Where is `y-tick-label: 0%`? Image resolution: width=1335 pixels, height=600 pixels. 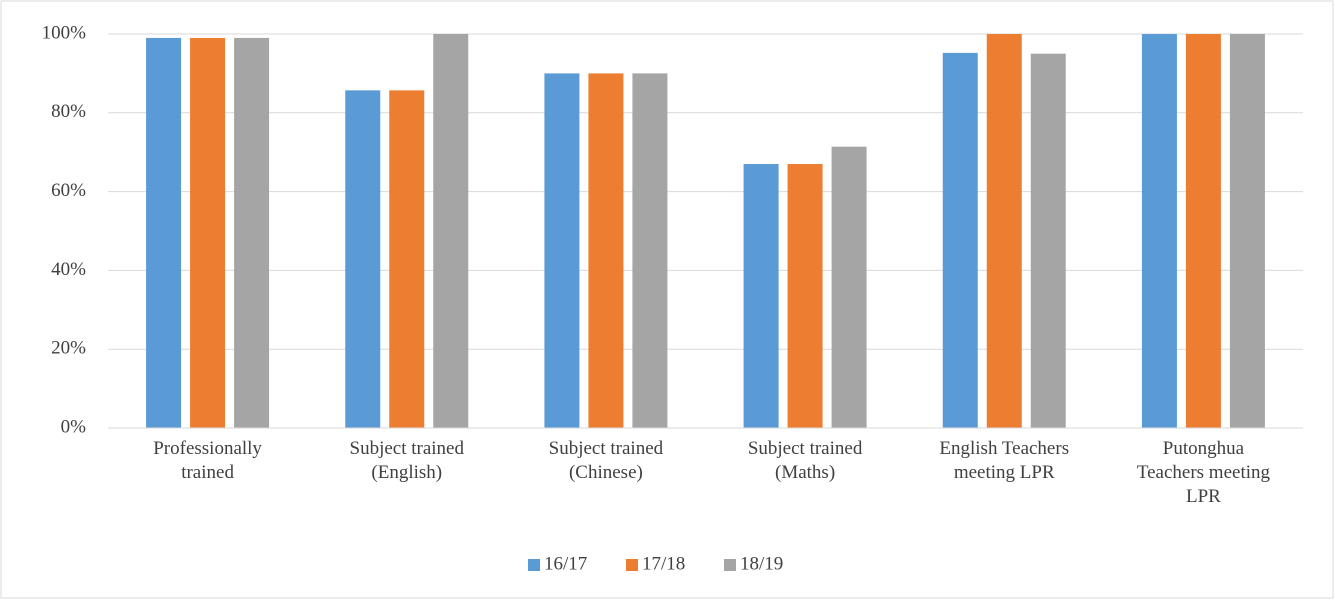 y-tick-label: 0% is located at coordinates (74, 426).